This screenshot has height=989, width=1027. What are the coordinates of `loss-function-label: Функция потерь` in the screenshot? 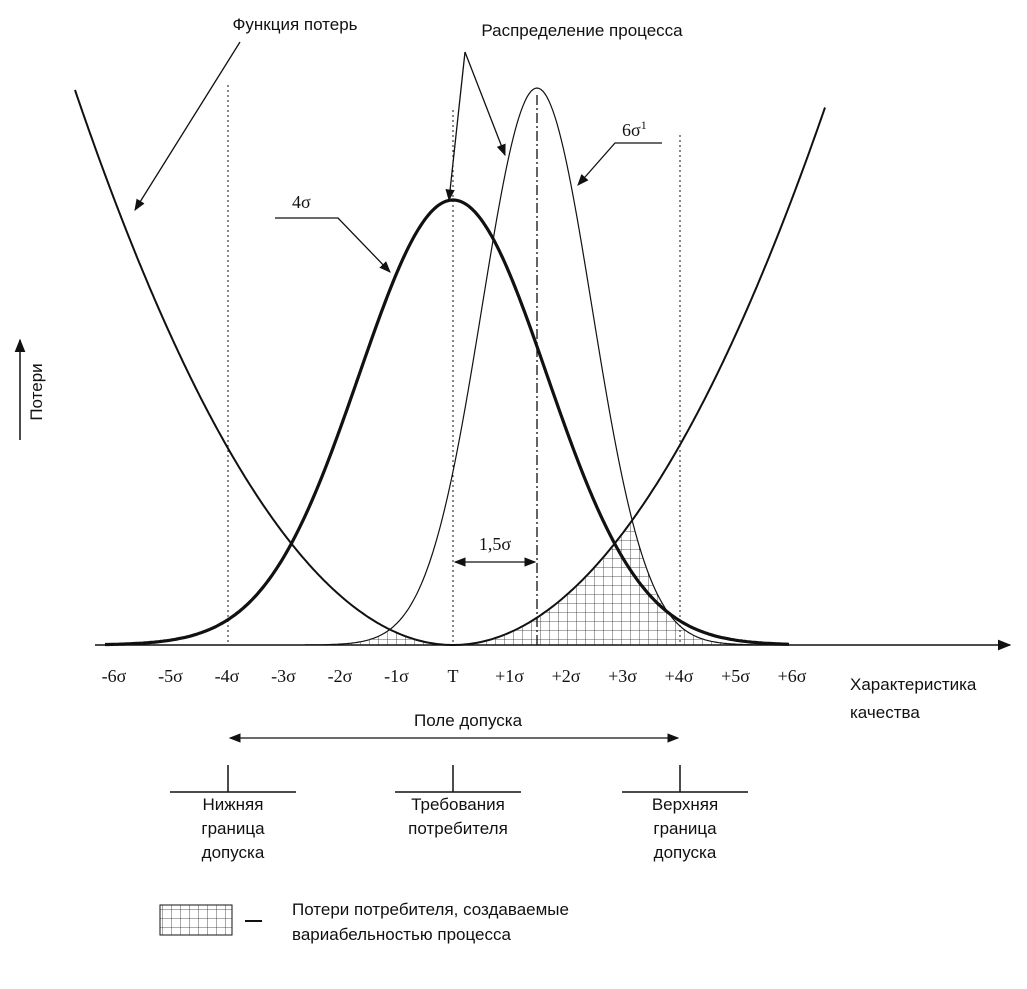 It's located at (294, 24).